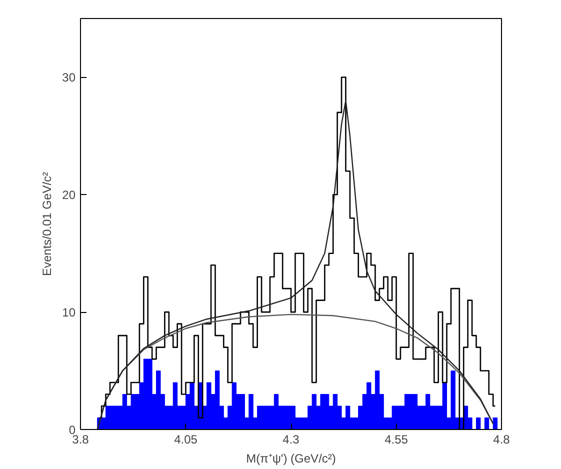  What do you see at coordinates (291, 439) in the screenshot?
I see `x-tick-label: 4.3` at bounding box center [291, 439].